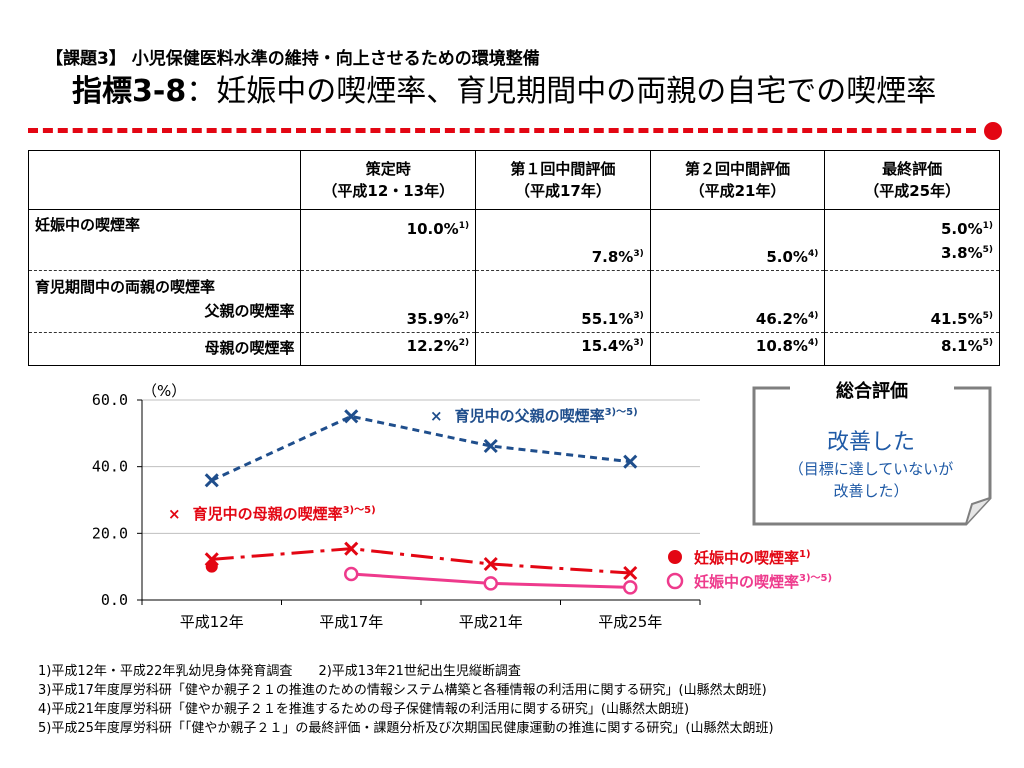 The width and height of the screenshot is (1024, 768). Describe the element at coordinates (630, 622) in the screenshot. I see `x-tick-label: 平成25年` at that location.